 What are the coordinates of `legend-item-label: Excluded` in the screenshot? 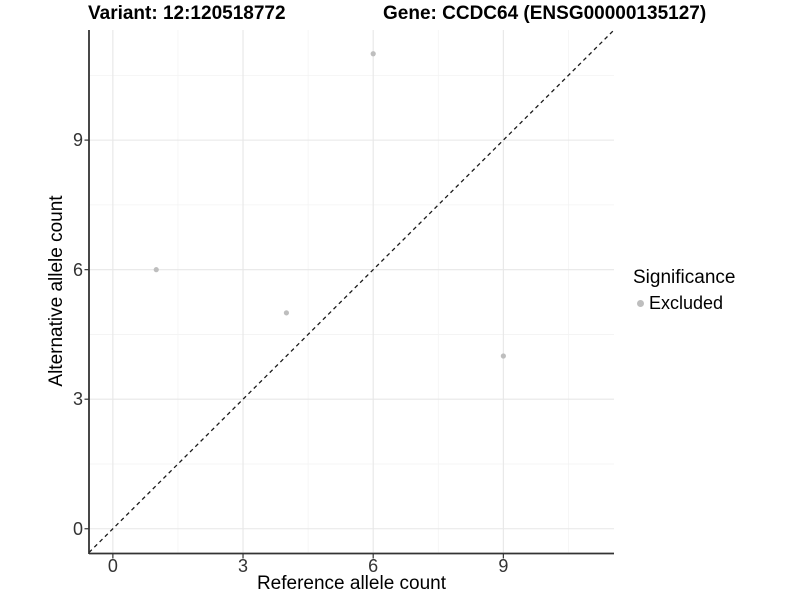 It's located at (686, 303).